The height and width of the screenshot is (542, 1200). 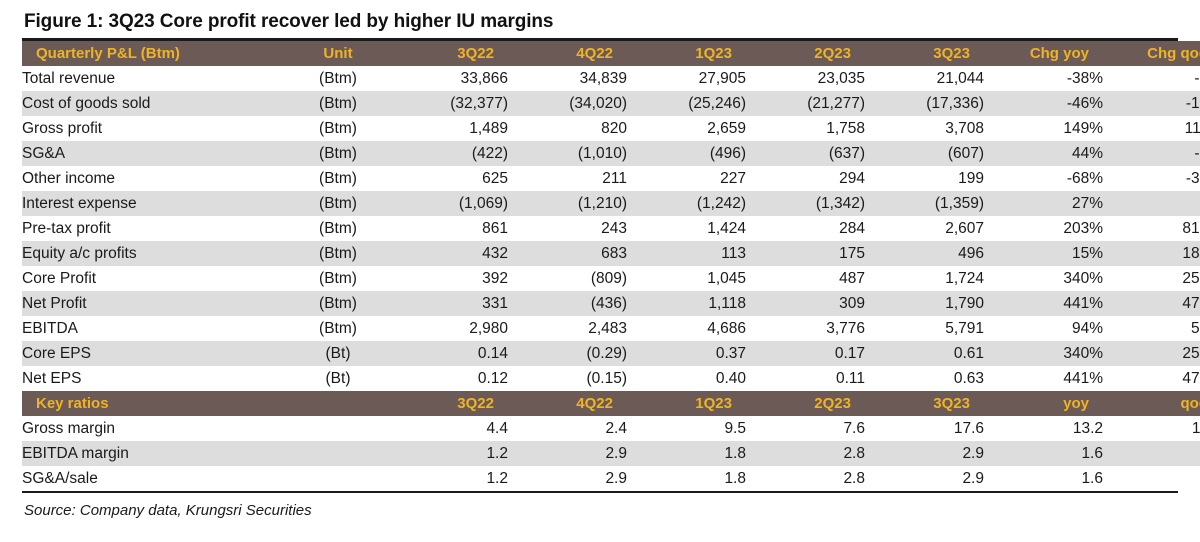 What do you see at coordinates (686, 203) in the screenshot?
I see `cell-value: (1,242)` at bounding box center [686, 203].